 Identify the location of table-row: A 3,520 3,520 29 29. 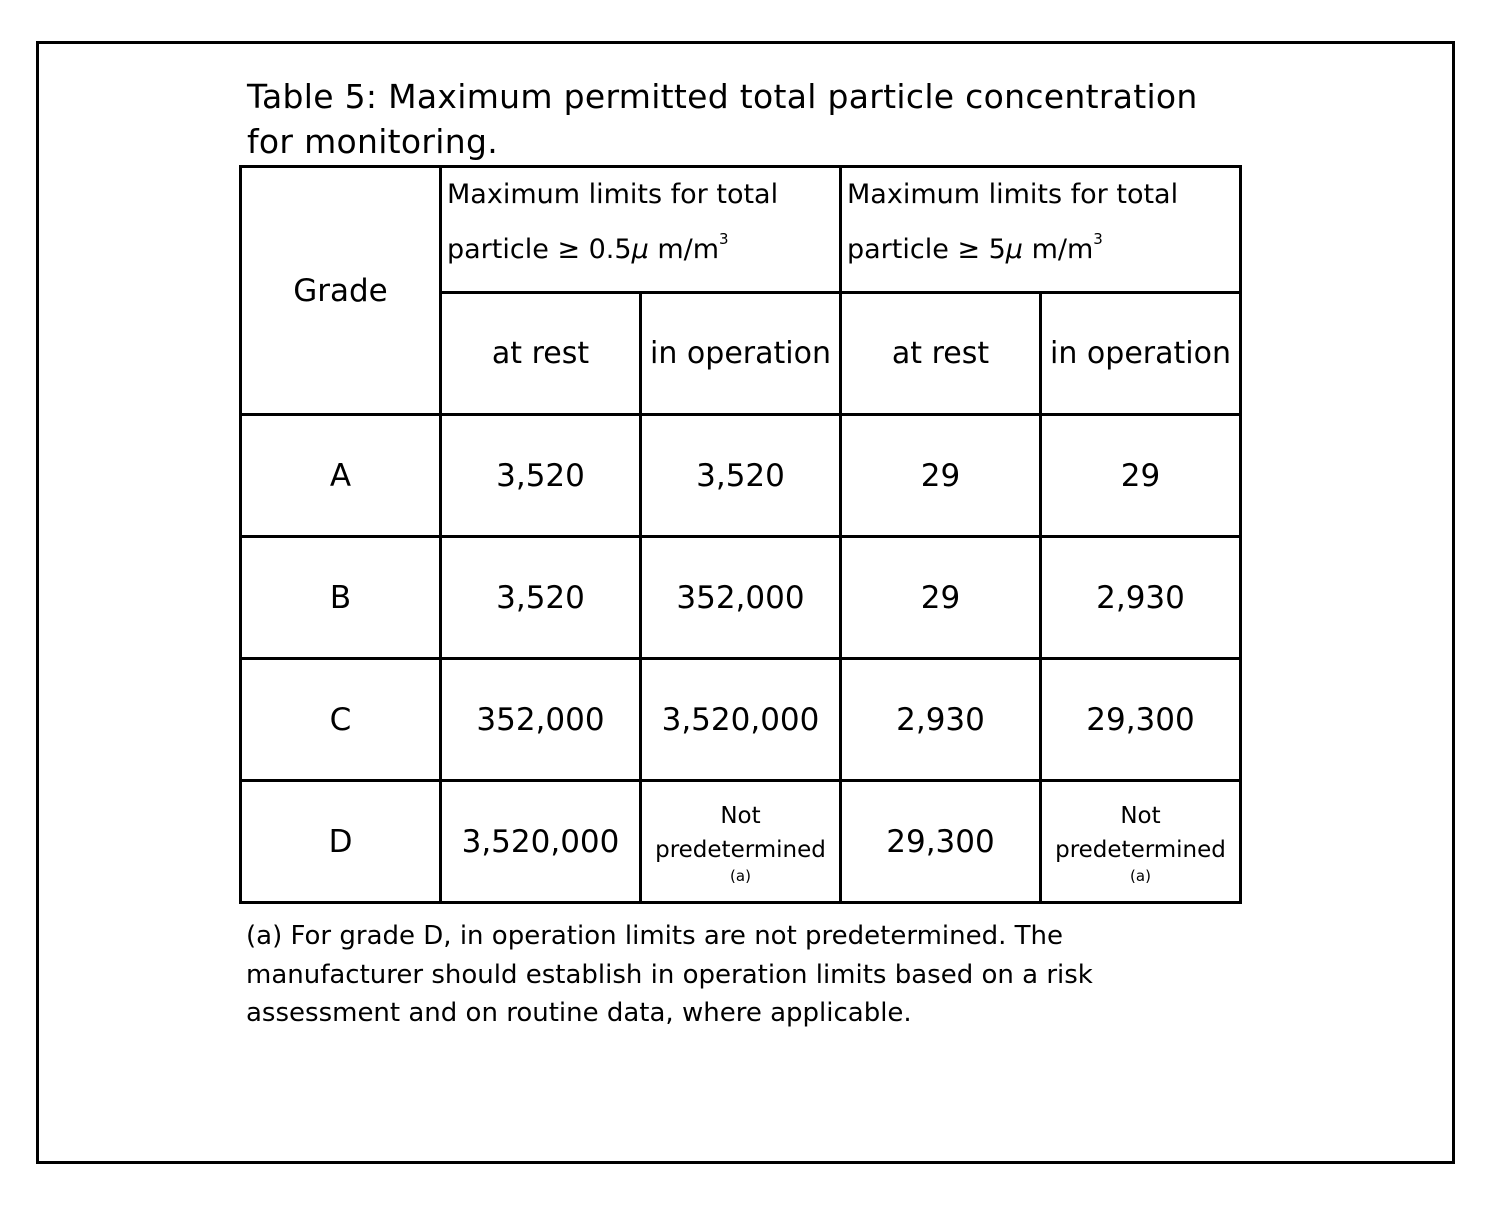
(740, 475).